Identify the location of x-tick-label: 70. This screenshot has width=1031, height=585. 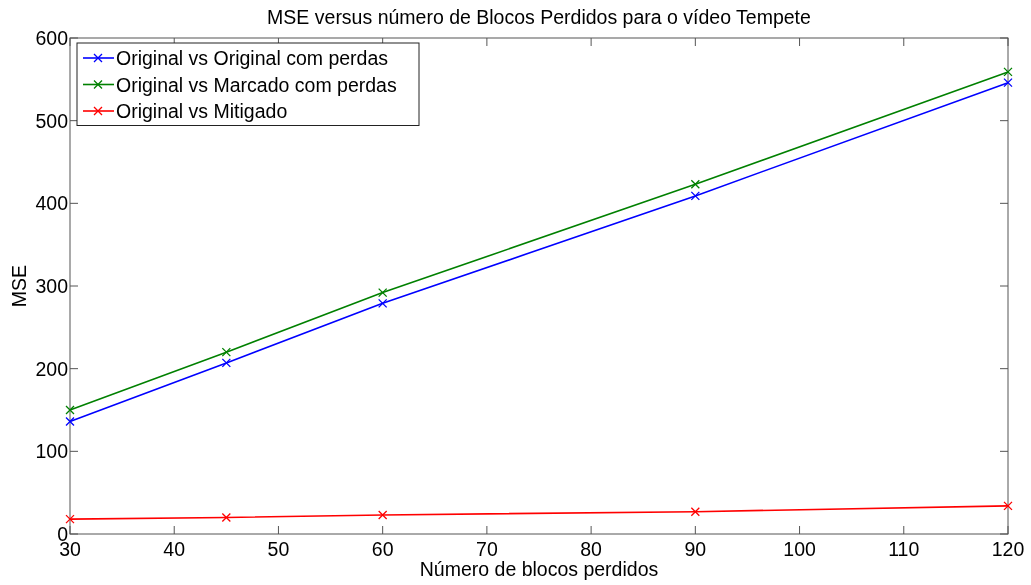
(487, 549).